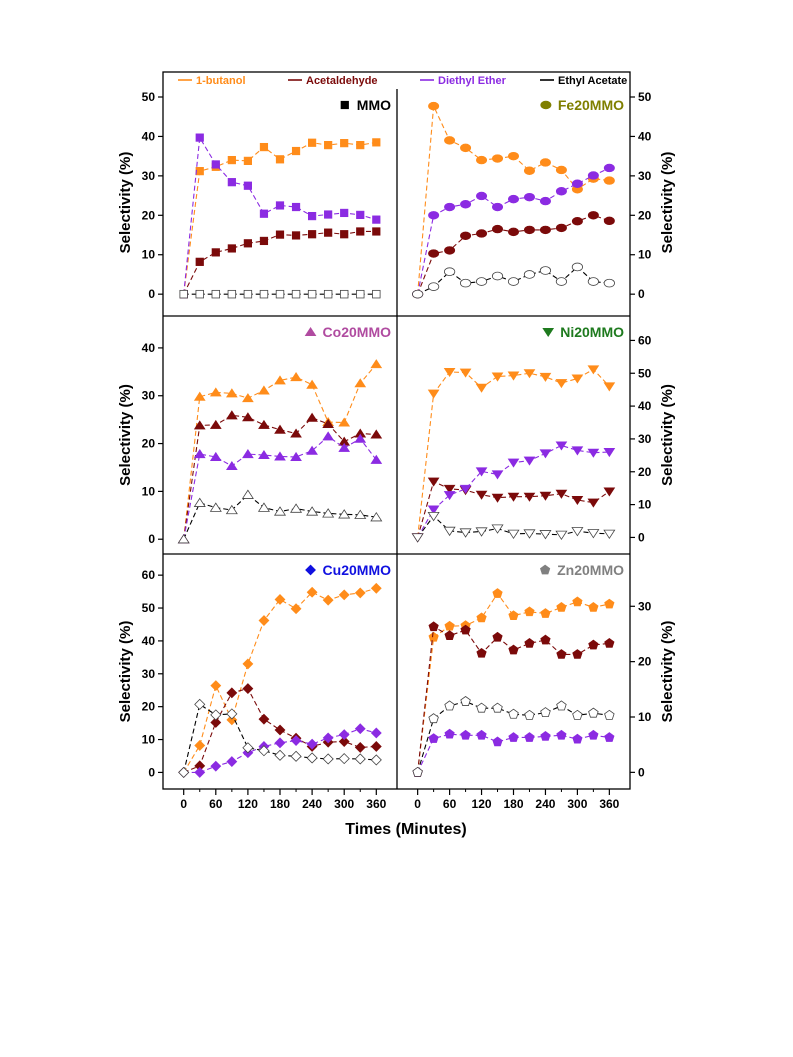 The width and height of the screenshot is (793, 1057). I want to click on triangle-up-icon, so click(310, 331).